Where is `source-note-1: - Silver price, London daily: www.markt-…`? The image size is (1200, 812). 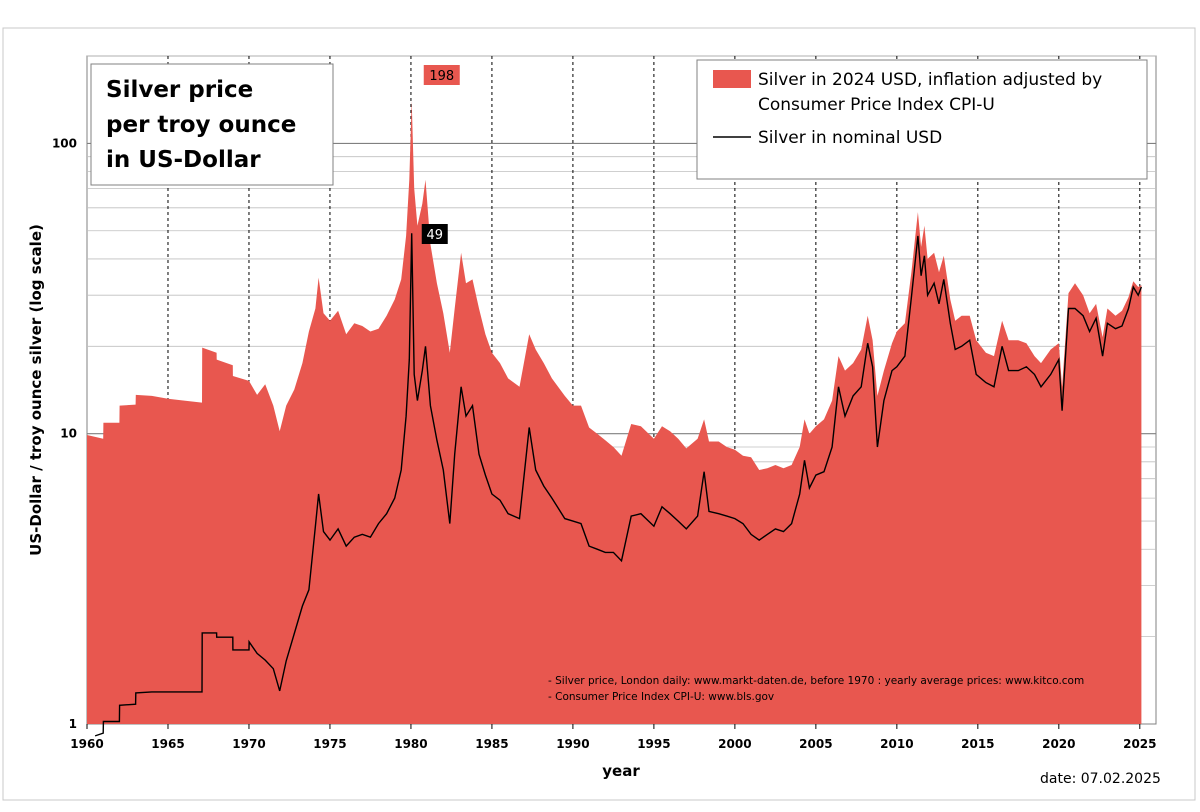
source-note-1: - Silver price, London daily: www.markt-… is located at coordinates (816, 681).